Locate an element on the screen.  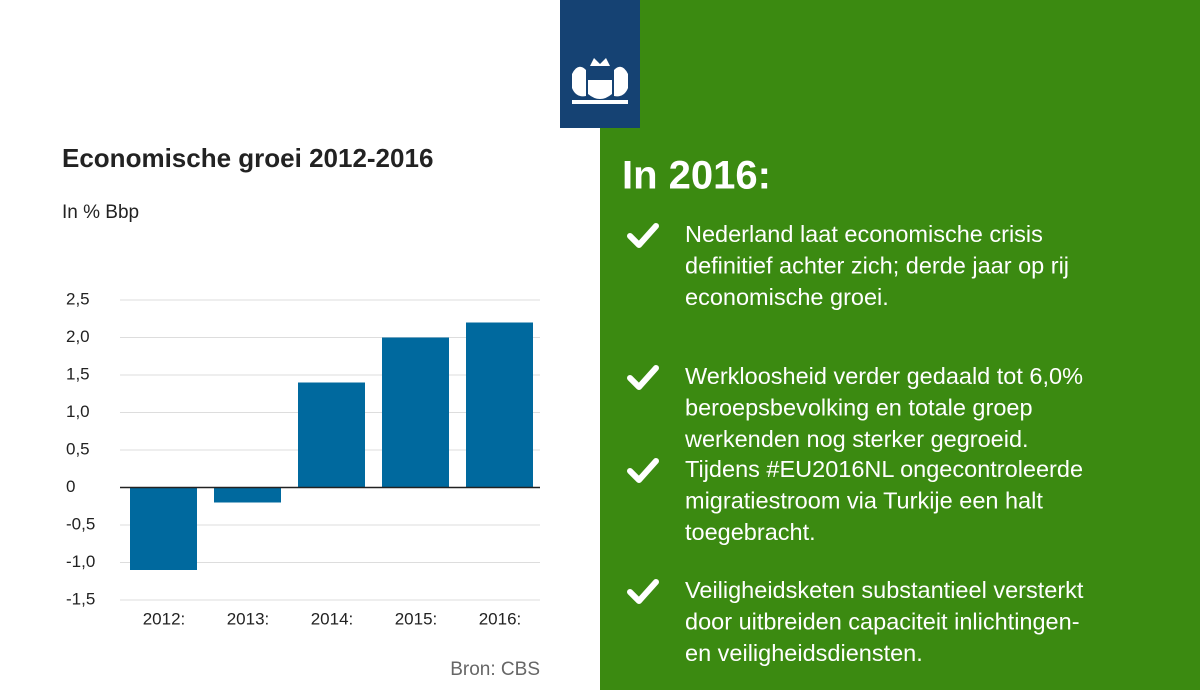
item-line: beroepsbevolking en totale groep is located at coordinates (859, 408).